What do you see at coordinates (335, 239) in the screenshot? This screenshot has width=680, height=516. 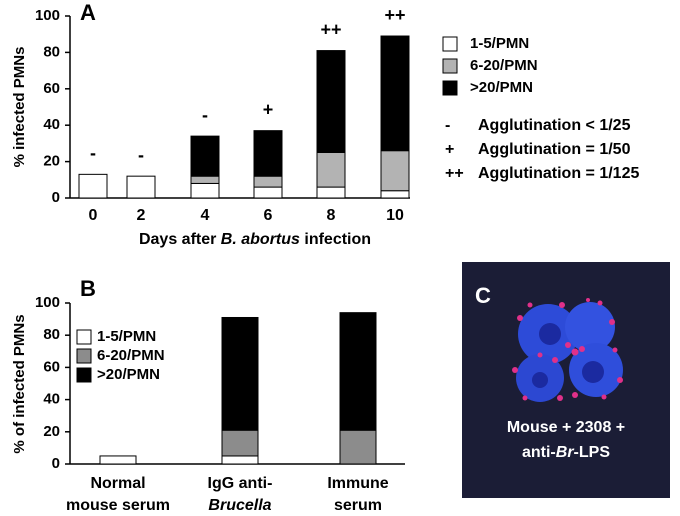 I see `x-axis-label-part: infection` at bounding box center [335, 239].